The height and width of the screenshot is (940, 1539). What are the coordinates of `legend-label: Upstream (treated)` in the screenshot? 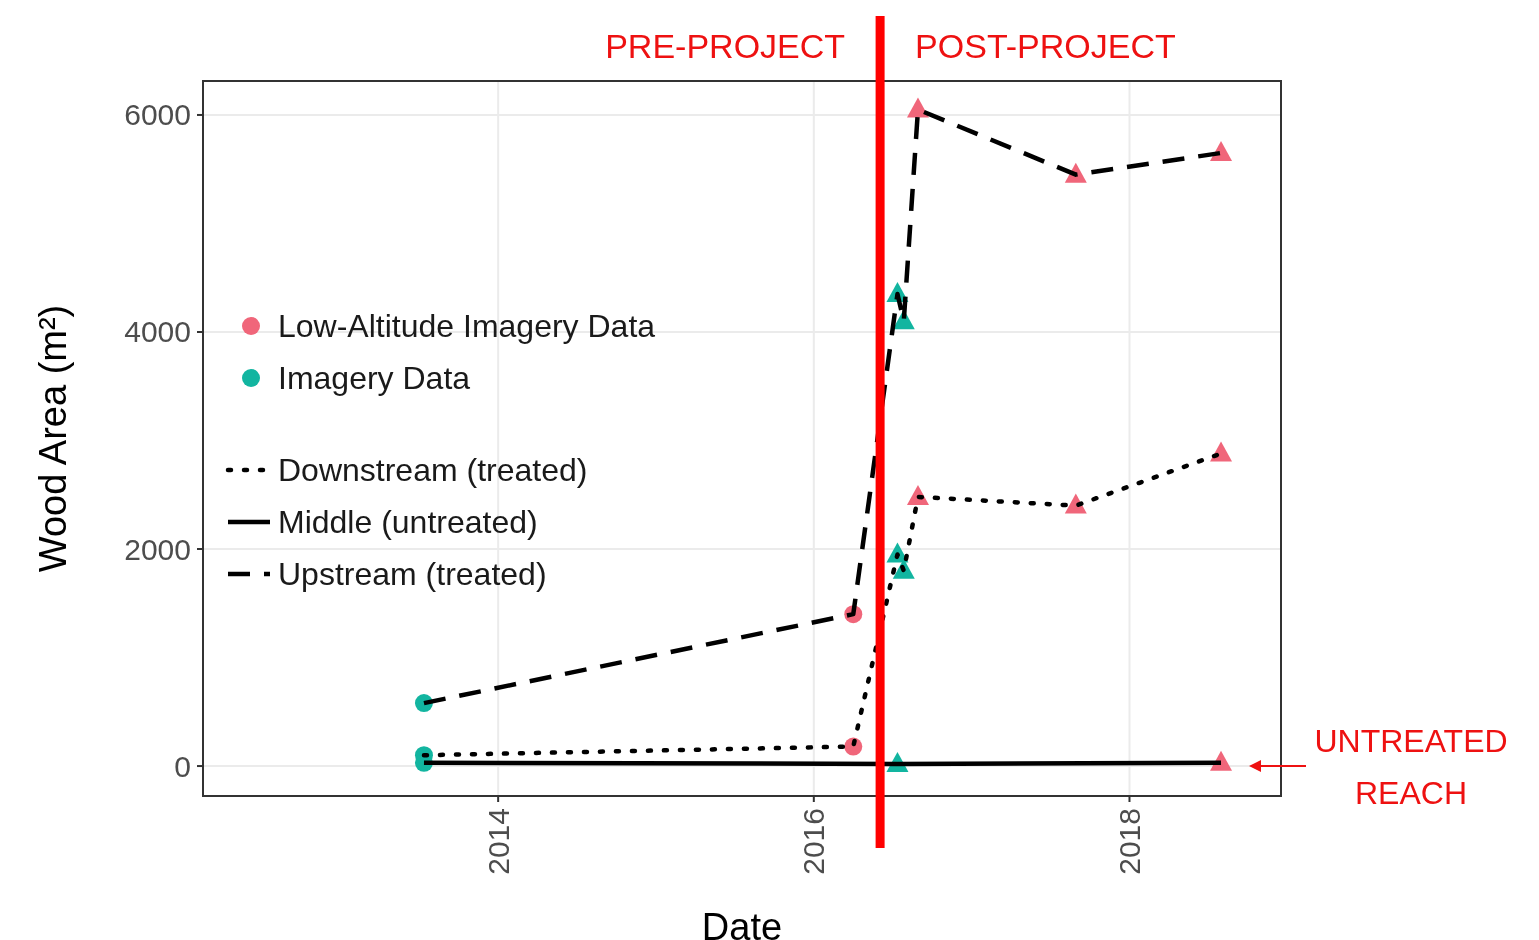 It's located at (412, 574).